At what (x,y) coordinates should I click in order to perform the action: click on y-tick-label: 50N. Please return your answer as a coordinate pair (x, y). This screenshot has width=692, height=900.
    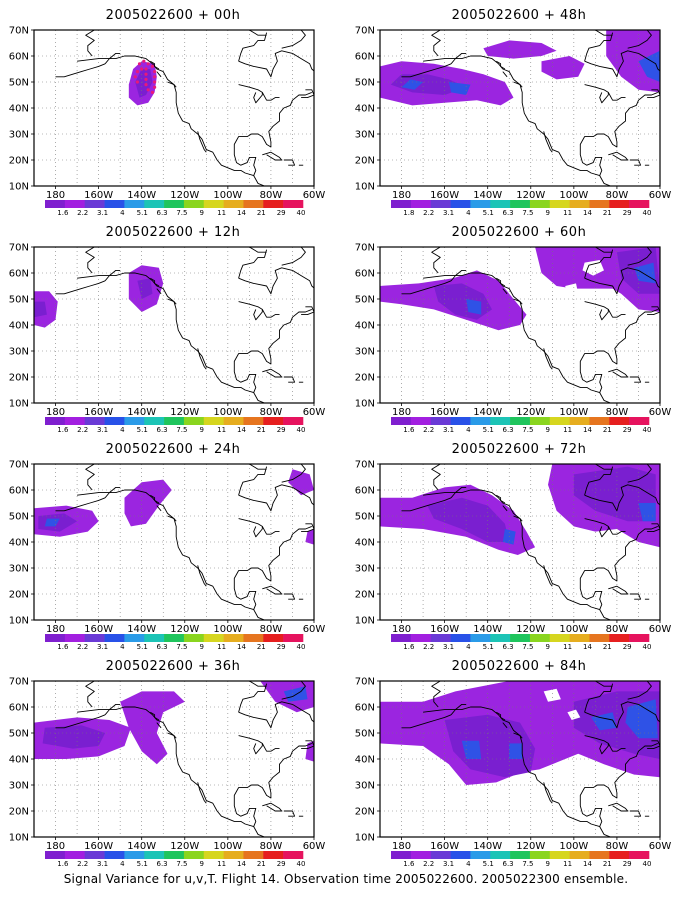
    Looking at the image, I should click on (19, 517).